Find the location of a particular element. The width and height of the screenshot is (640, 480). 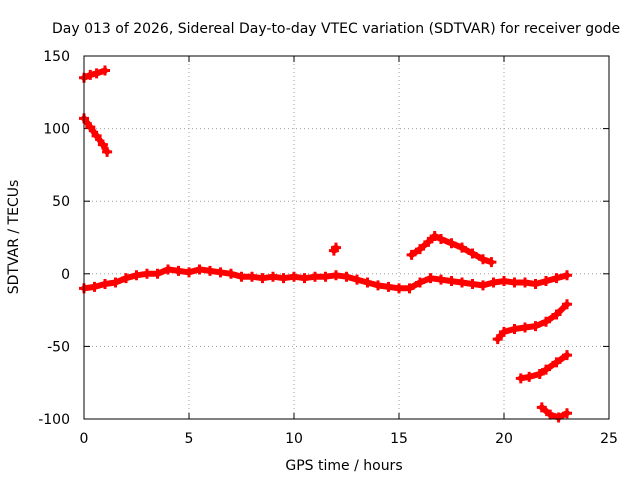

x-tick-label: 20 is located at coordinates (504, 439).